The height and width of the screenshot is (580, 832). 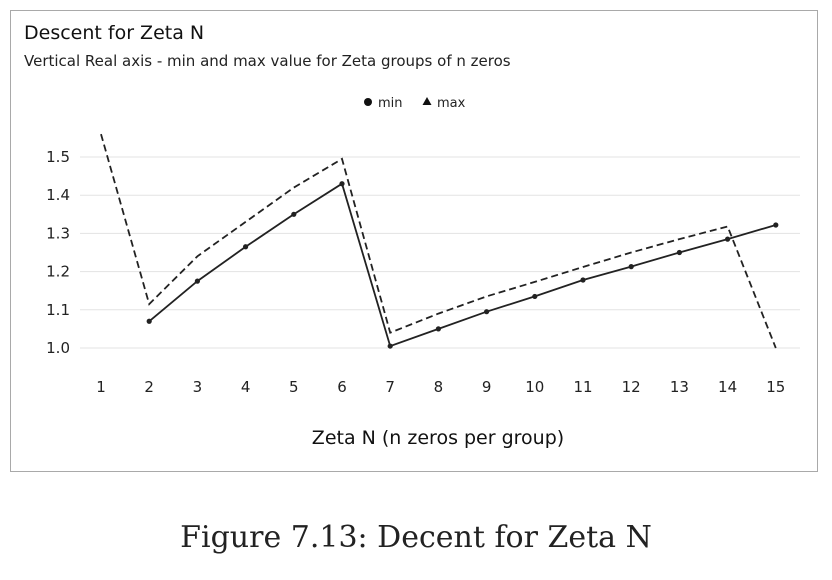 What do you see at coordinates (451, 103) in the screenshot?
I see `legend-max-label: max` at bounding box center [451, 103].